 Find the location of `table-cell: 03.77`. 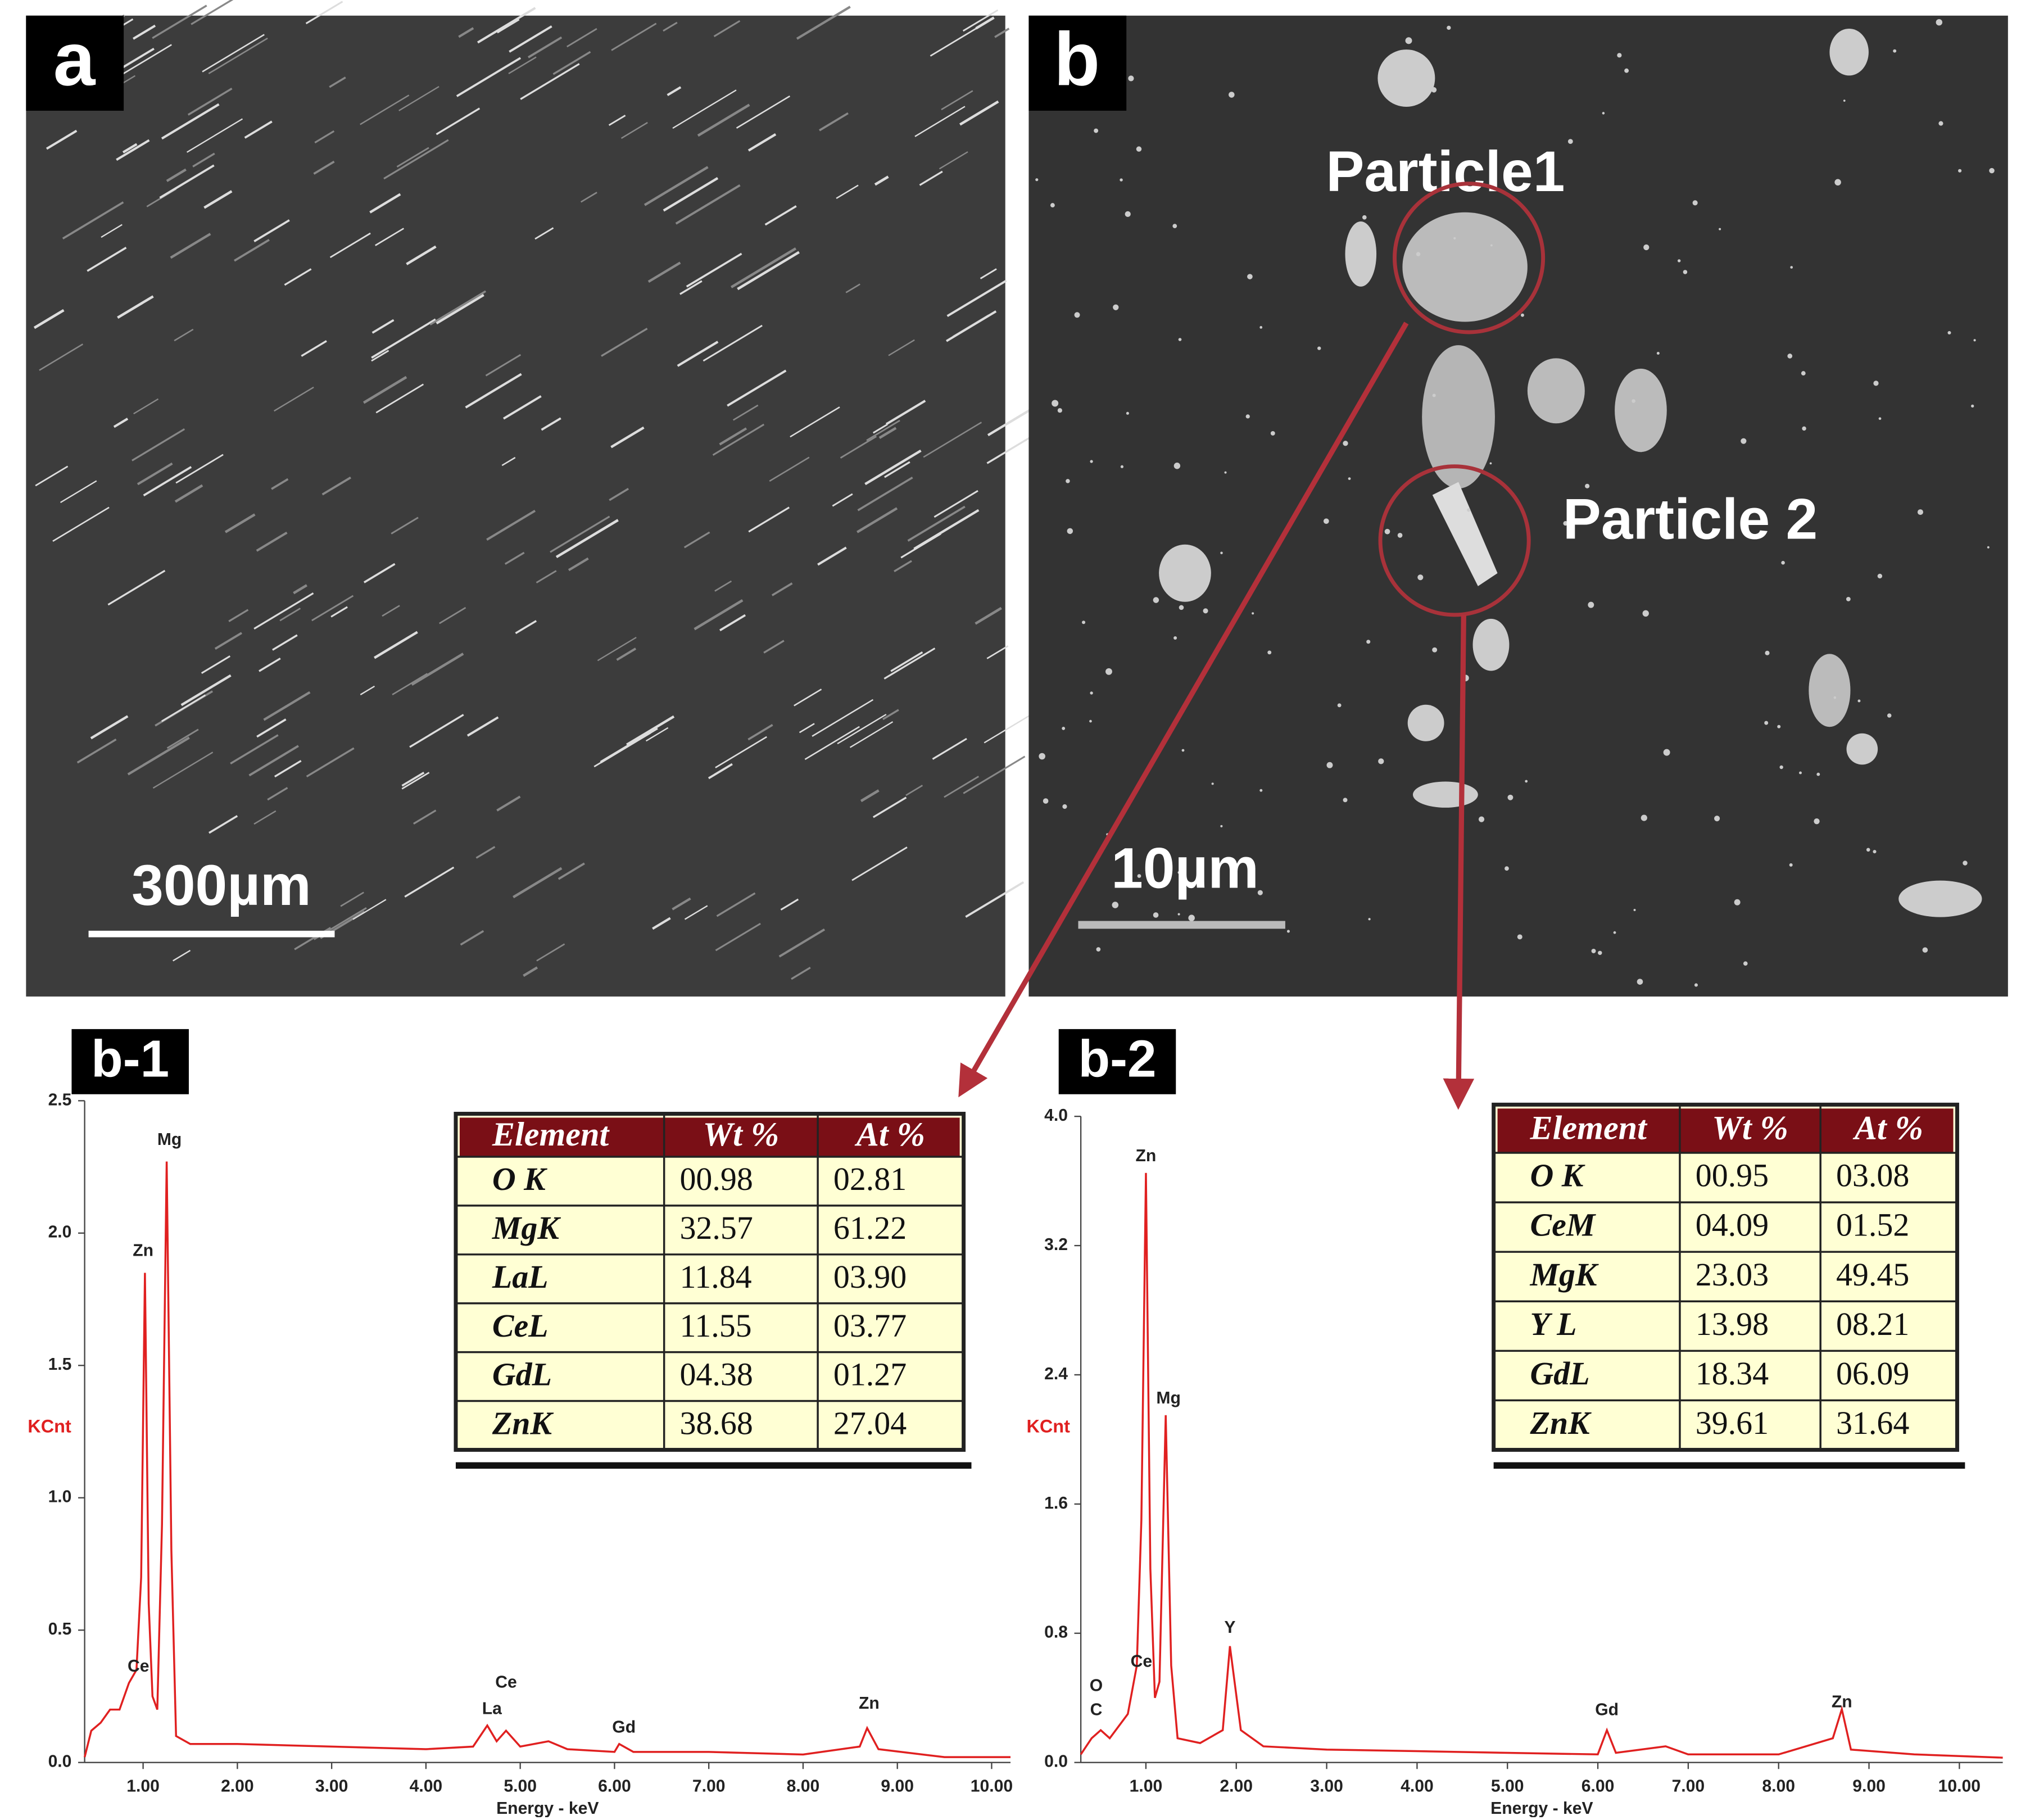

table-cell: 03.77 is located at coordinates (870, 1325).